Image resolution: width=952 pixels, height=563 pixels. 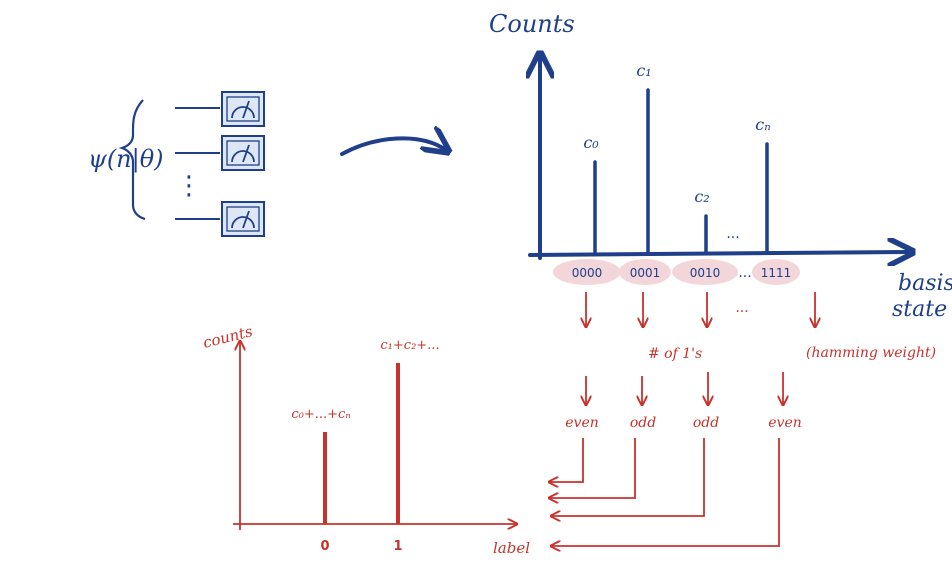 What do you see at coordinates (365, 446) in the screenshot?
I see `bottom-bars: c₀+...+cₙ 0 c₁+c₂+... 1` at bounding box center [365, 446].